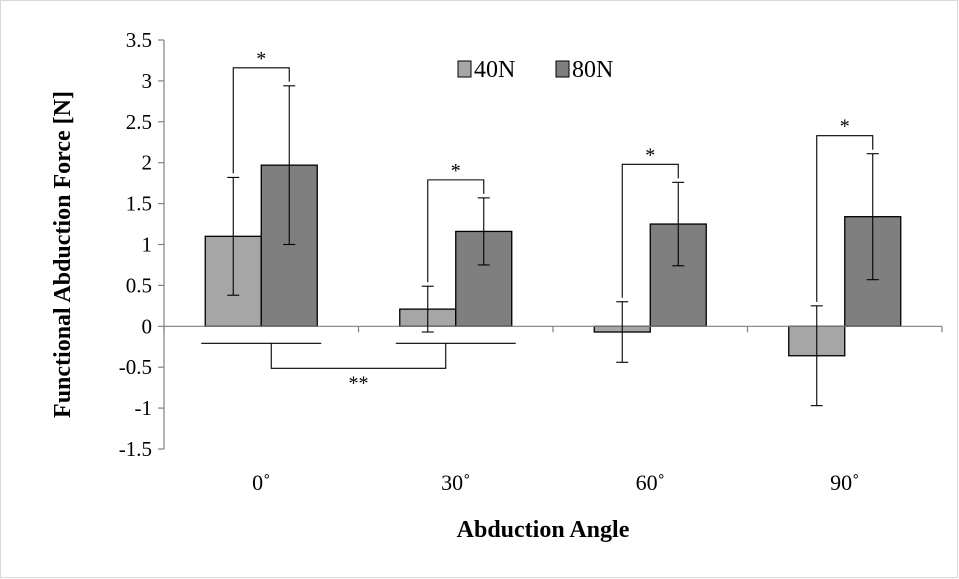 Image resolution: width=959 pixels, height=579 pixels. I want to click on y-tick-label: 2, so click(147, 163).